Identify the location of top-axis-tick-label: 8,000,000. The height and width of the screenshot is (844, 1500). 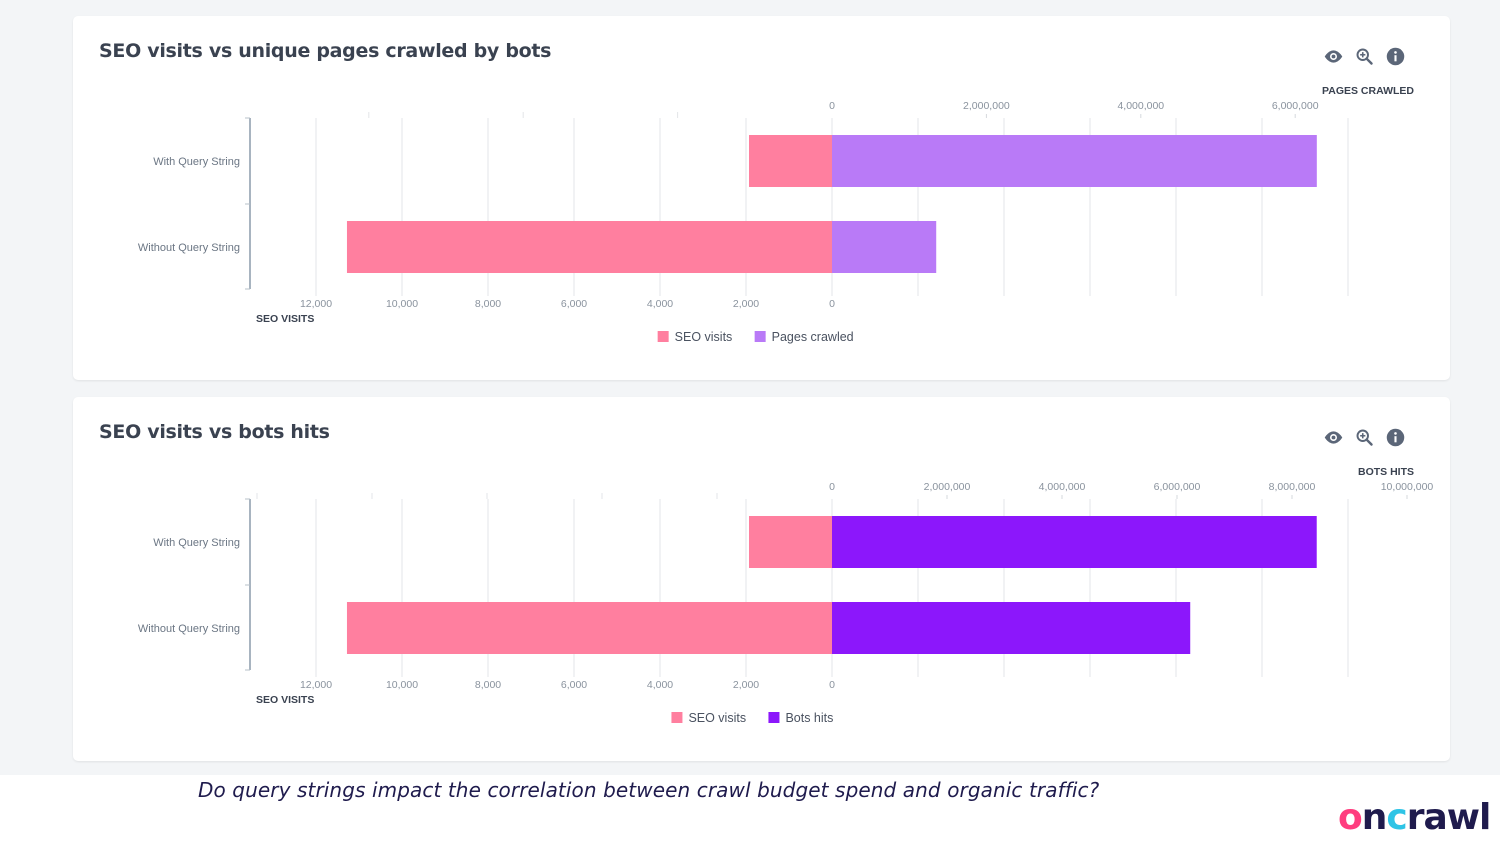
(1292, 487).